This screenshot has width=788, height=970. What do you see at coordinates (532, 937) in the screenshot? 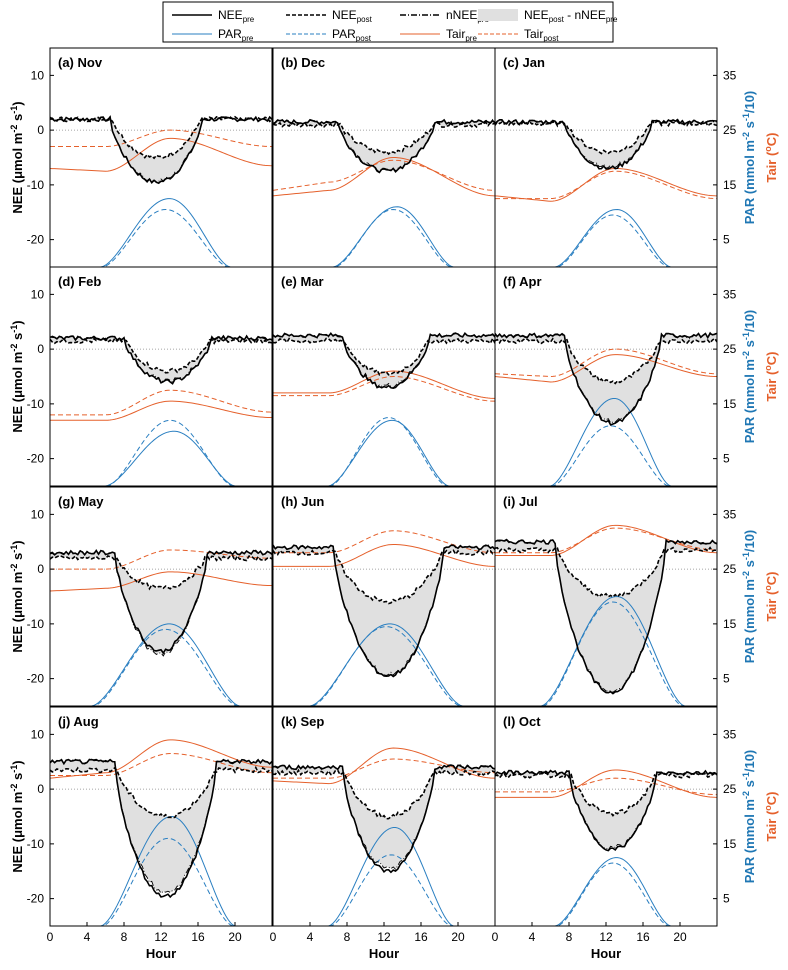
I see `x-tick-label: 4` at bounding box center [532, 937].